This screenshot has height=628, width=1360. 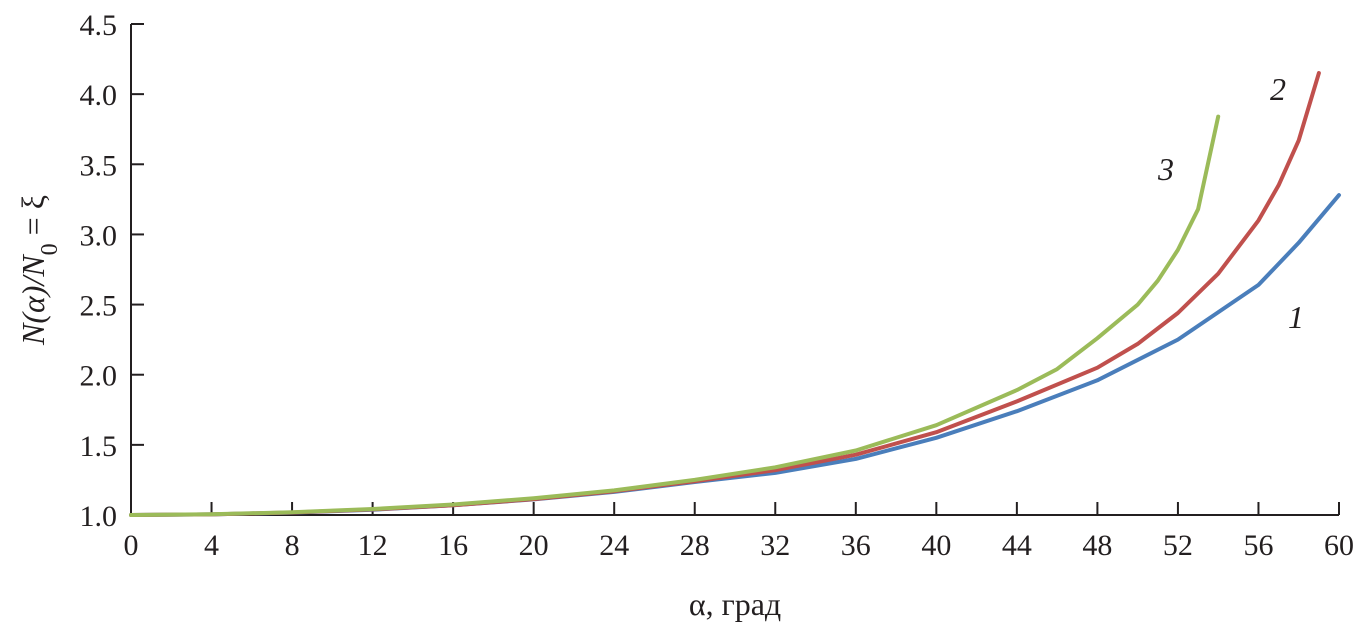 I want to click on y-axis-label: N(α)/N0 = ξ, so click(x=39, y=270).